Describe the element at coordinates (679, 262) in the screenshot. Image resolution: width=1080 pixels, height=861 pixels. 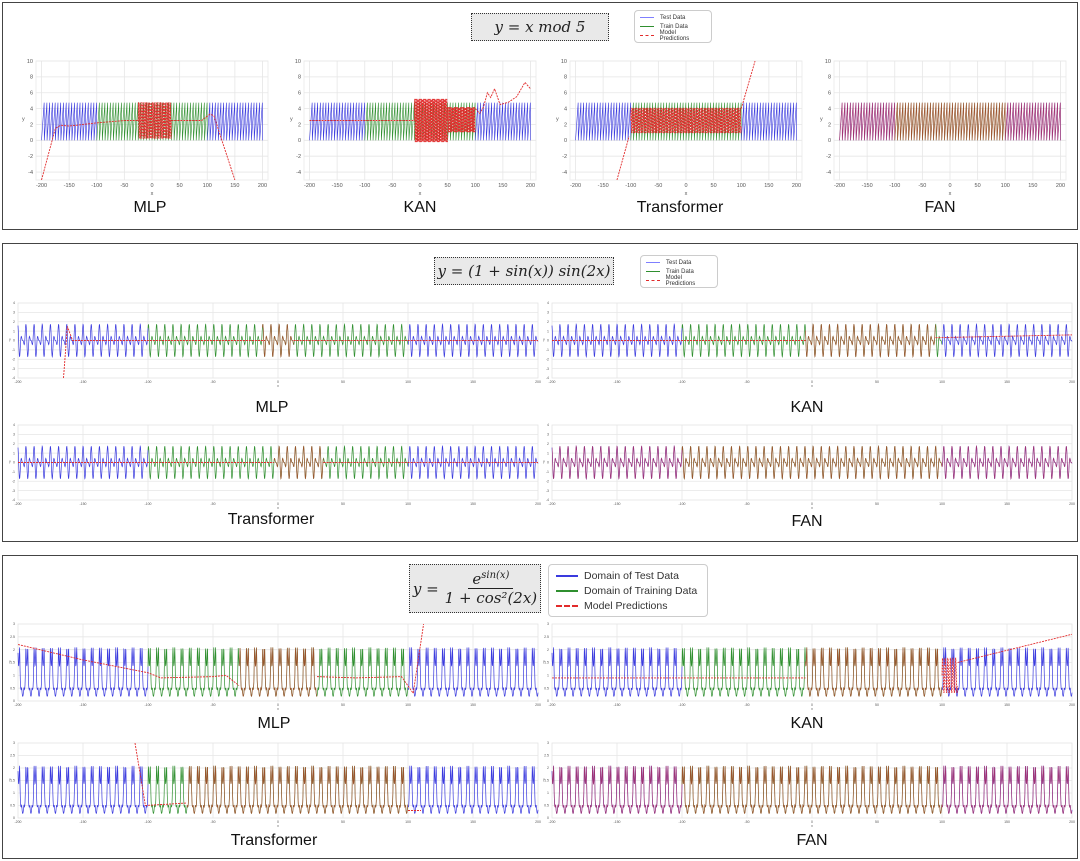
I see `legend-label: Test Data` at that location.